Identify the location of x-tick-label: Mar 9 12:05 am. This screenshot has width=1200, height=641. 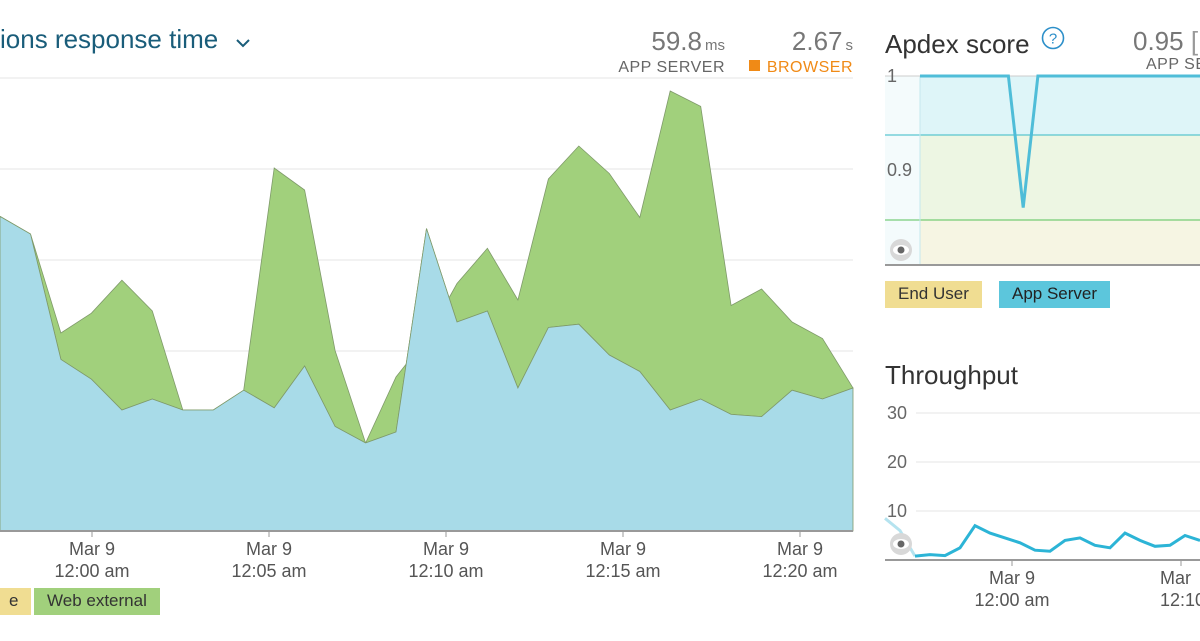
(269, 560).